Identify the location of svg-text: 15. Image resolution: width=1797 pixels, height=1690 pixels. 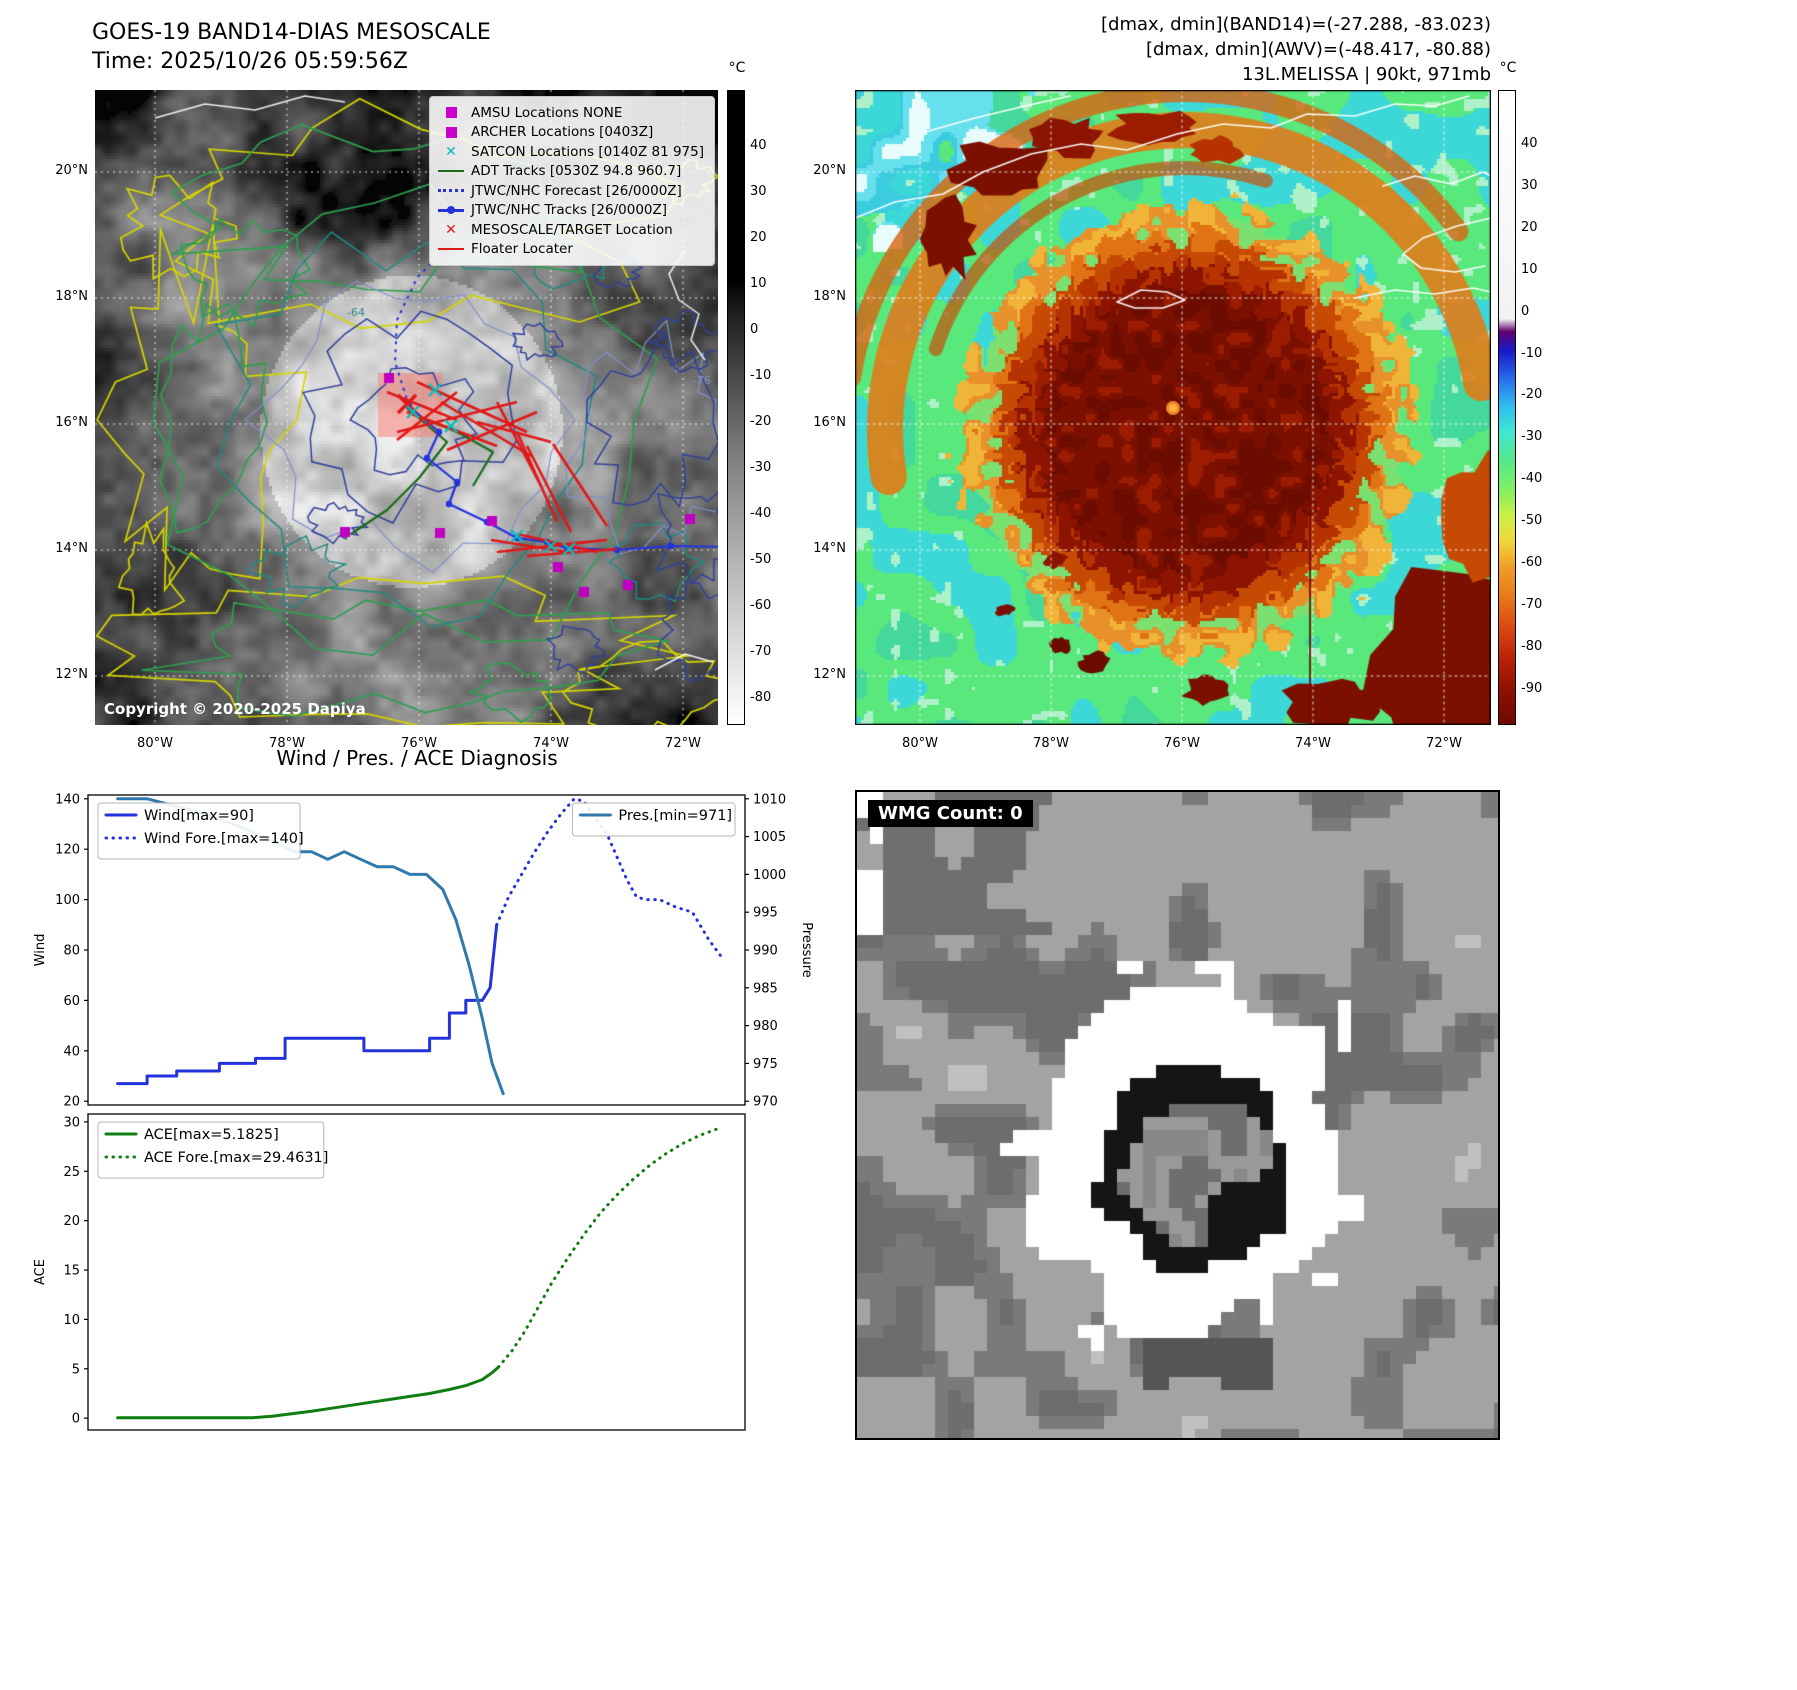
(71, 1271).